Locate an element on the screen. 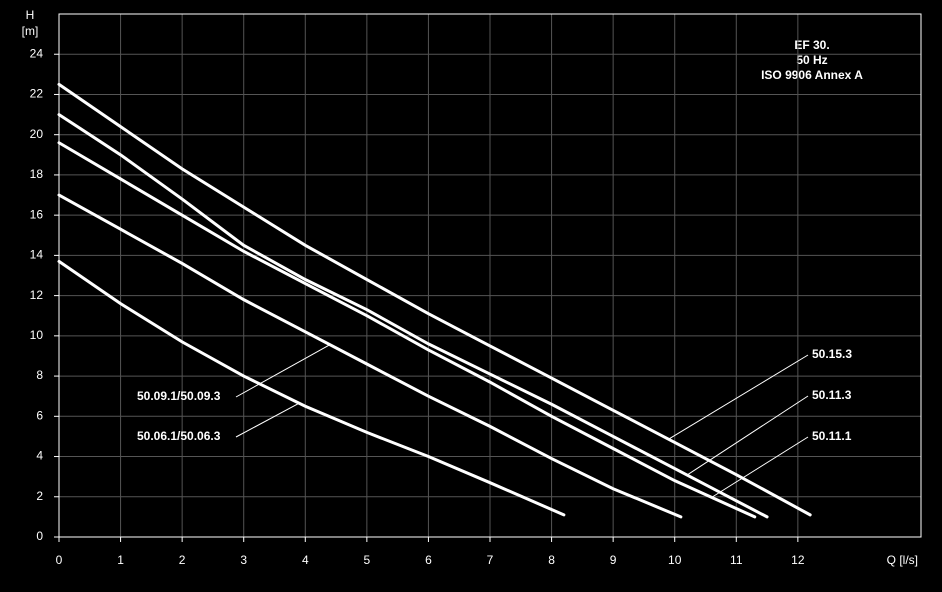  curve-label: 50.06.1/50.06.3 is located at coordinates (179, 436).